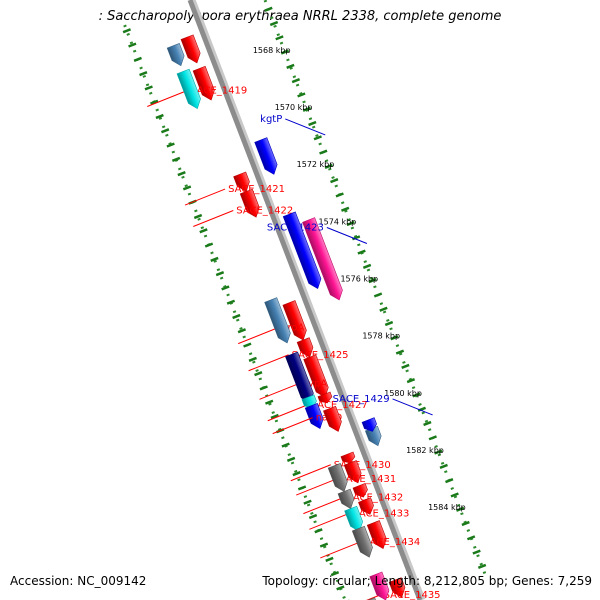 The width and height of the screenshot is (600, 600). What do you see at coordinates (218, 90) in the screenshot?
I see `gene-label: SACE_1419` at bounding box center [218, 90].